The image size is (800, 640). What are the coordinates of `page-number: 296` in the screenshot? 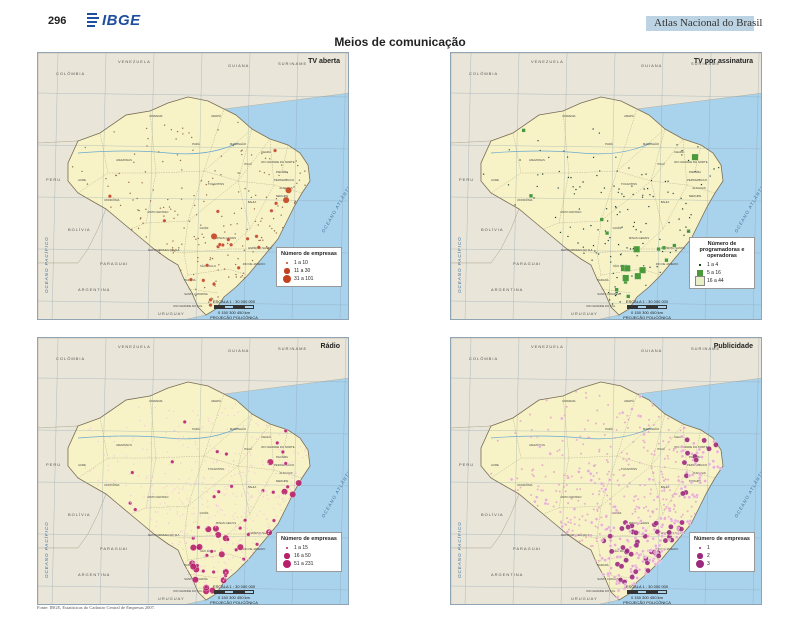 It's located at (57, 21).